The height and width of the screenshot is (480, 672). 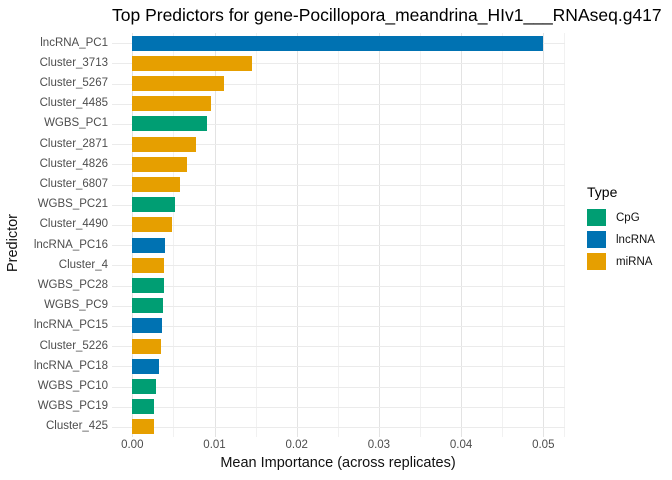 What do you see at coordinates (72, 204) in the screenshot?
I see `y-tick-label: WGBS_PC21` at bounding box center [72, 204].